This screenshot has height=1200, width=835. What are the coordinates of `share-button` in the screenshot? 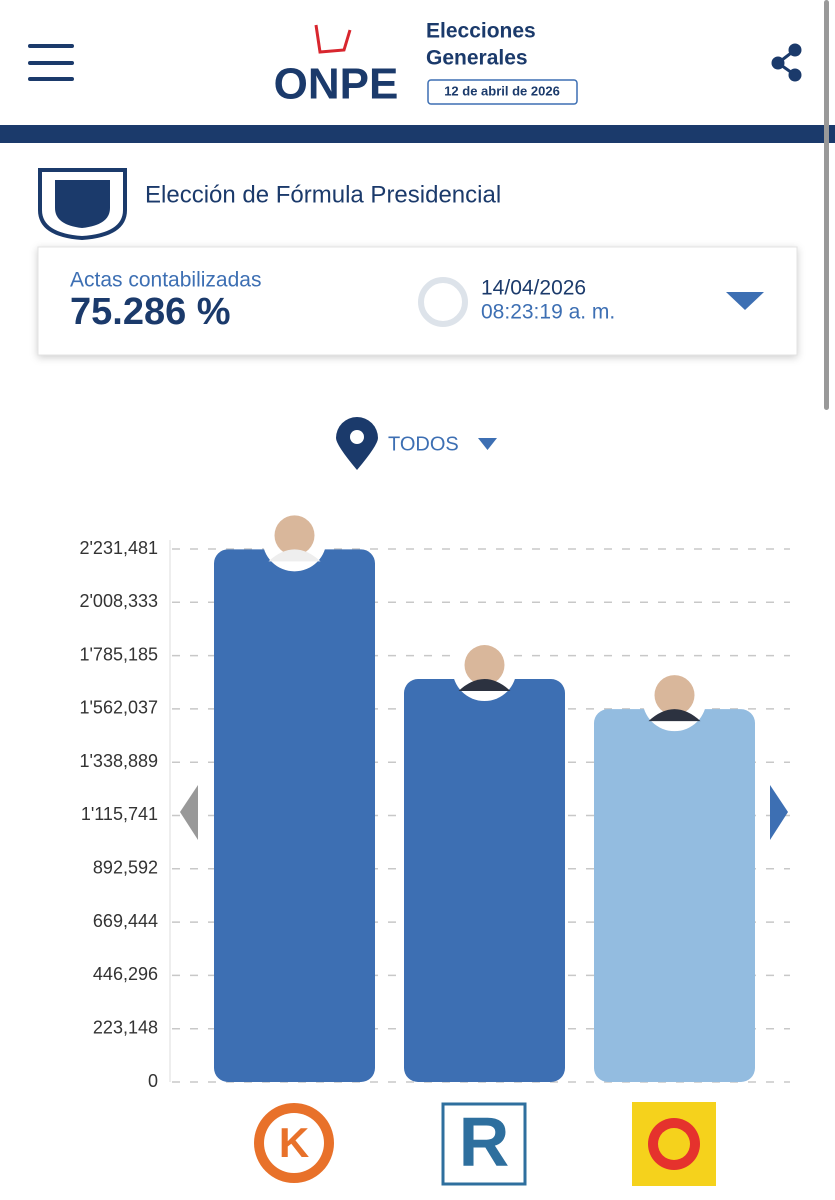 It's located at (786, 62).